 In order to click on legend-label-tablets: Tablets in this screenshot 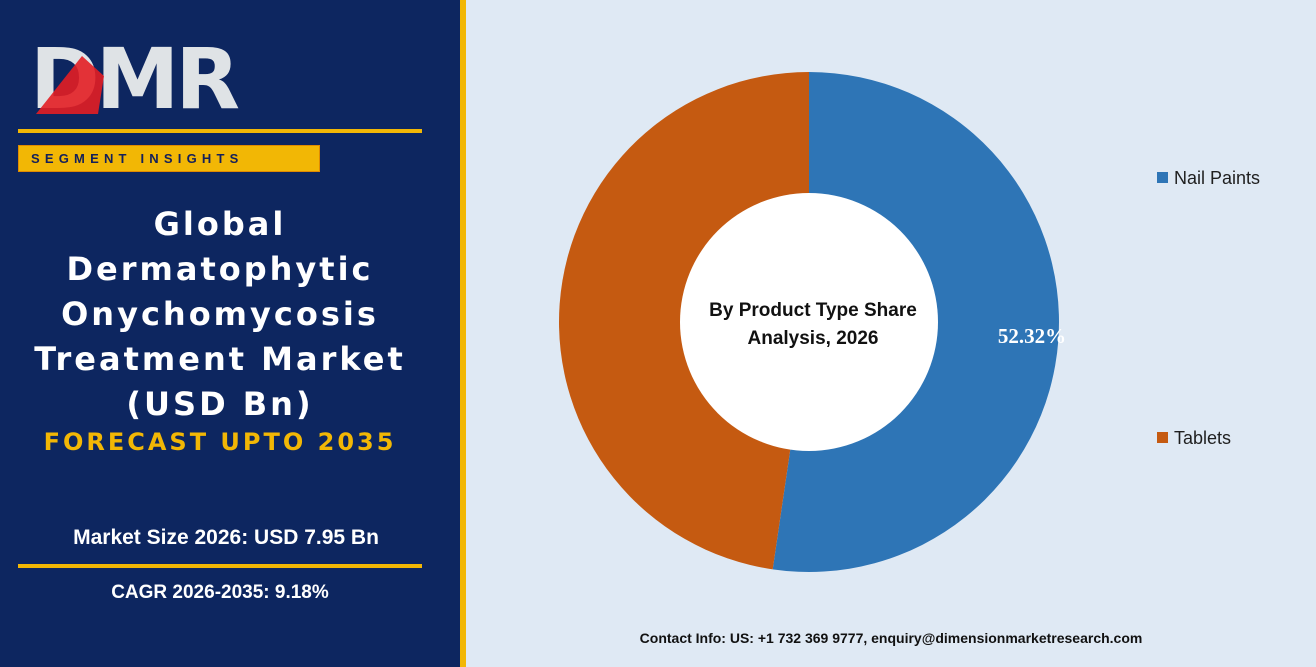, I will do `click(1203, 438)`.